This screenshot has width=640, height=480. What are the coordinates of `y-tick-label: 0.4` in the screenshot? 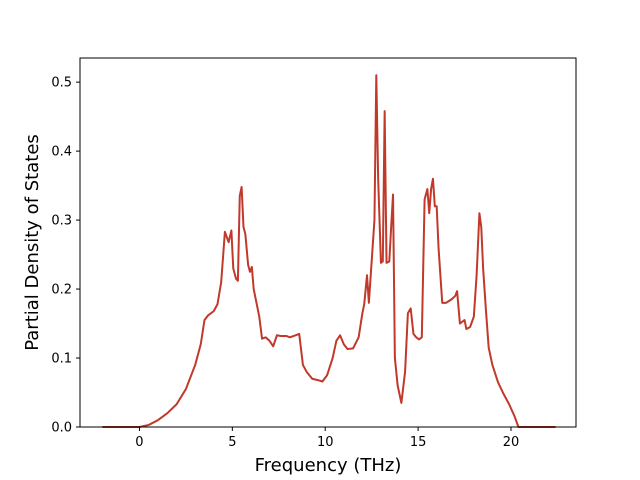 It's located at (61, 152).